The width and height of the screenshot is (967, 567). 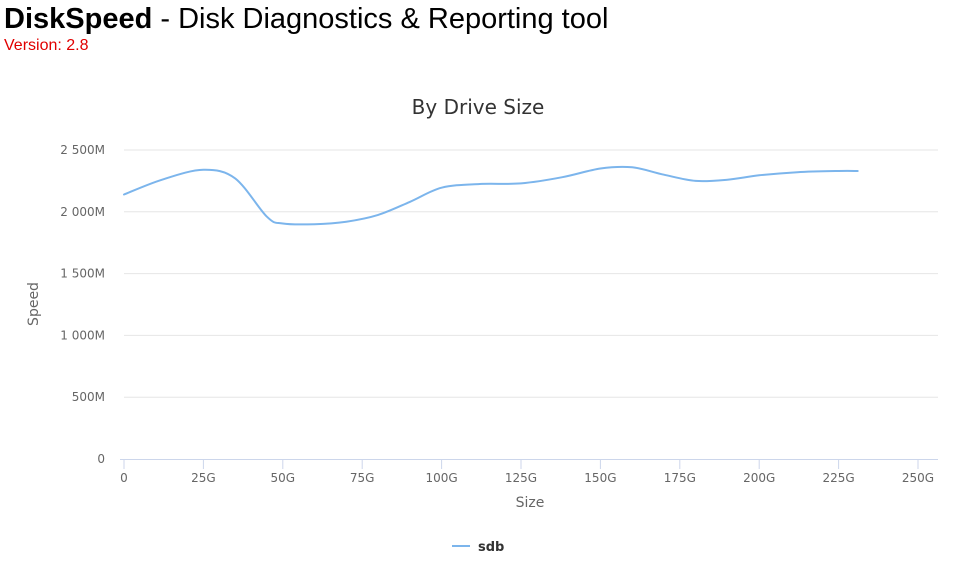 I want to click on legend-item-sdb: sdb, so click(x=478, y=547).